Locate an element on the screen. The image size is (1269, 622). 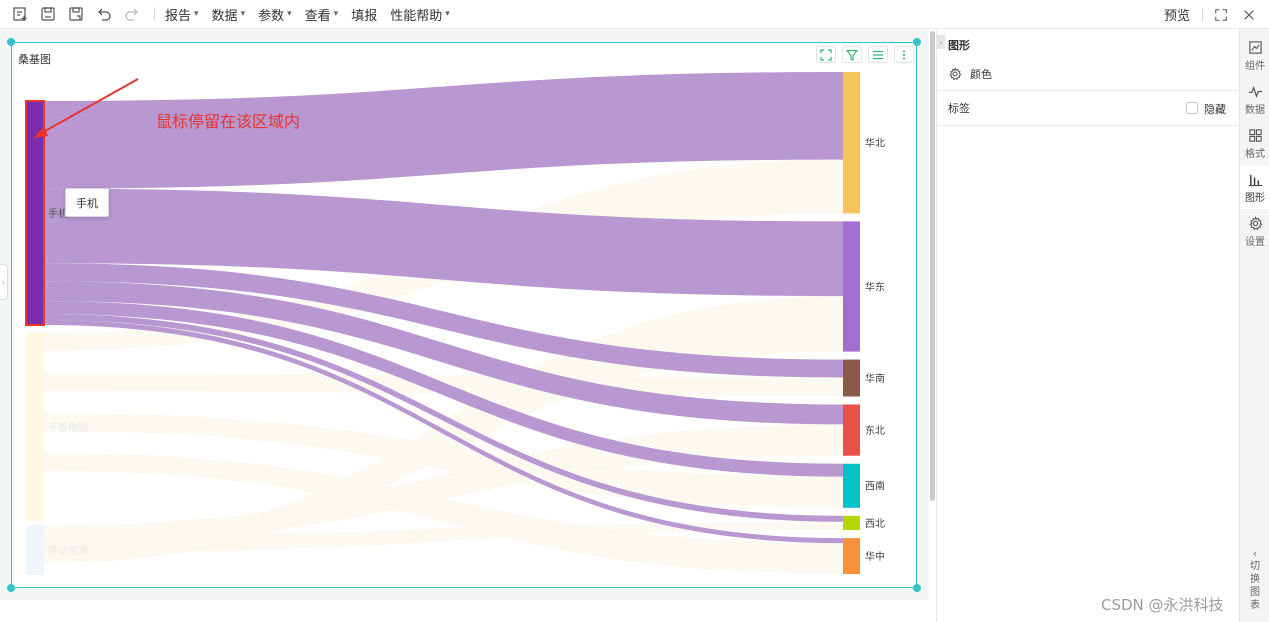
tab-data: 数据 is located at coordinates (1254, 99).